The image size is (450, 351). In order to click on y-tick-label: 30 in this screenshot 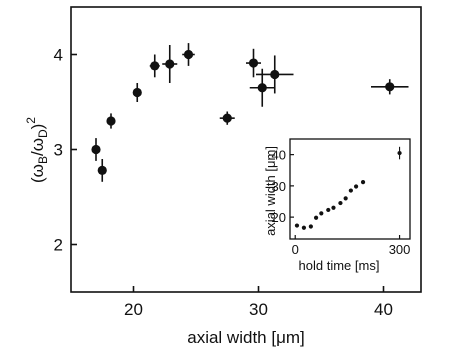, I will do `click(279, 186)`.